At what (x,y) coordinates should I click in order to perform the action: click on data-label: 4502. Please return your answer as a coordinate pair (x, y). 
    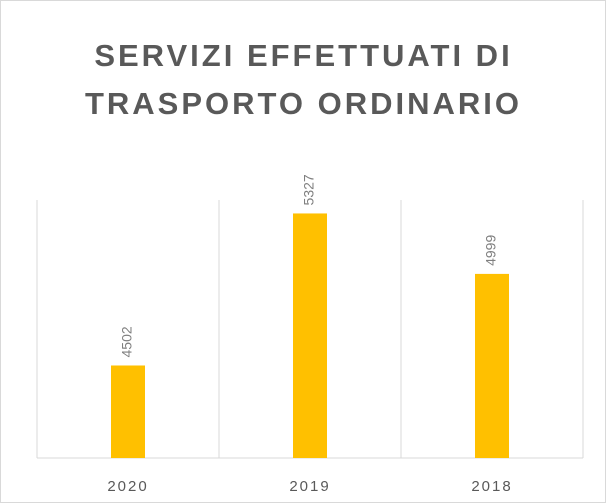
    Looking at the image, I should click on (127, 341).